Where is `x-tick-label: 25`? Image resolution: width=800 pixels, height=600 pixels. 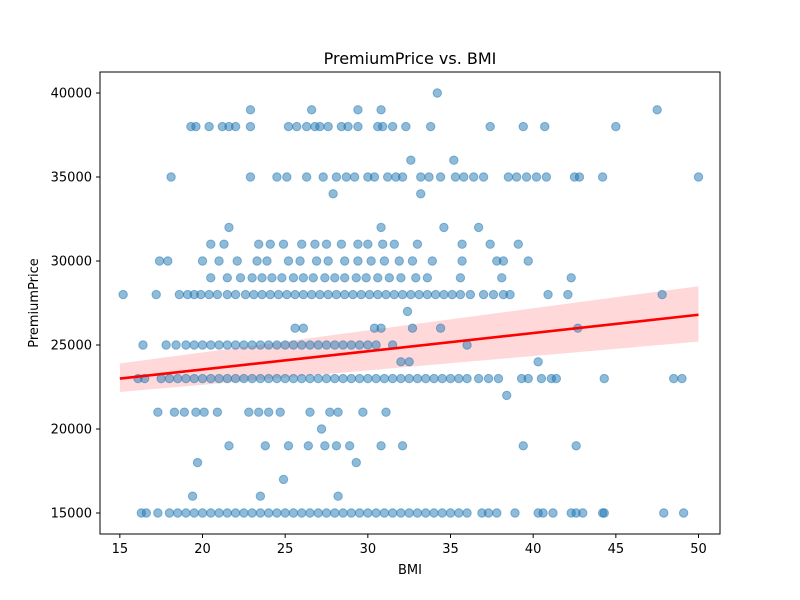
x-tick-label: 25 is located at coordinates (285, 549).